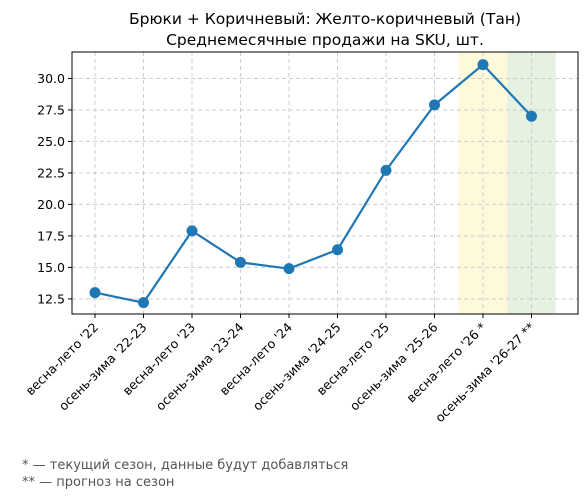  What do you see at coordinates (485, 373) in the screenshot?
I see `x-tick-label-10: осень-зима '26-27 **` at bounding box center [485, 373].